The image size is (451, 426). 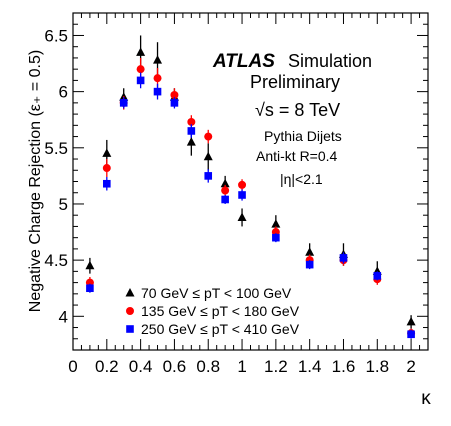 I want to click on energy-label: √s = 8 TeV, so click(x=297, y=110).